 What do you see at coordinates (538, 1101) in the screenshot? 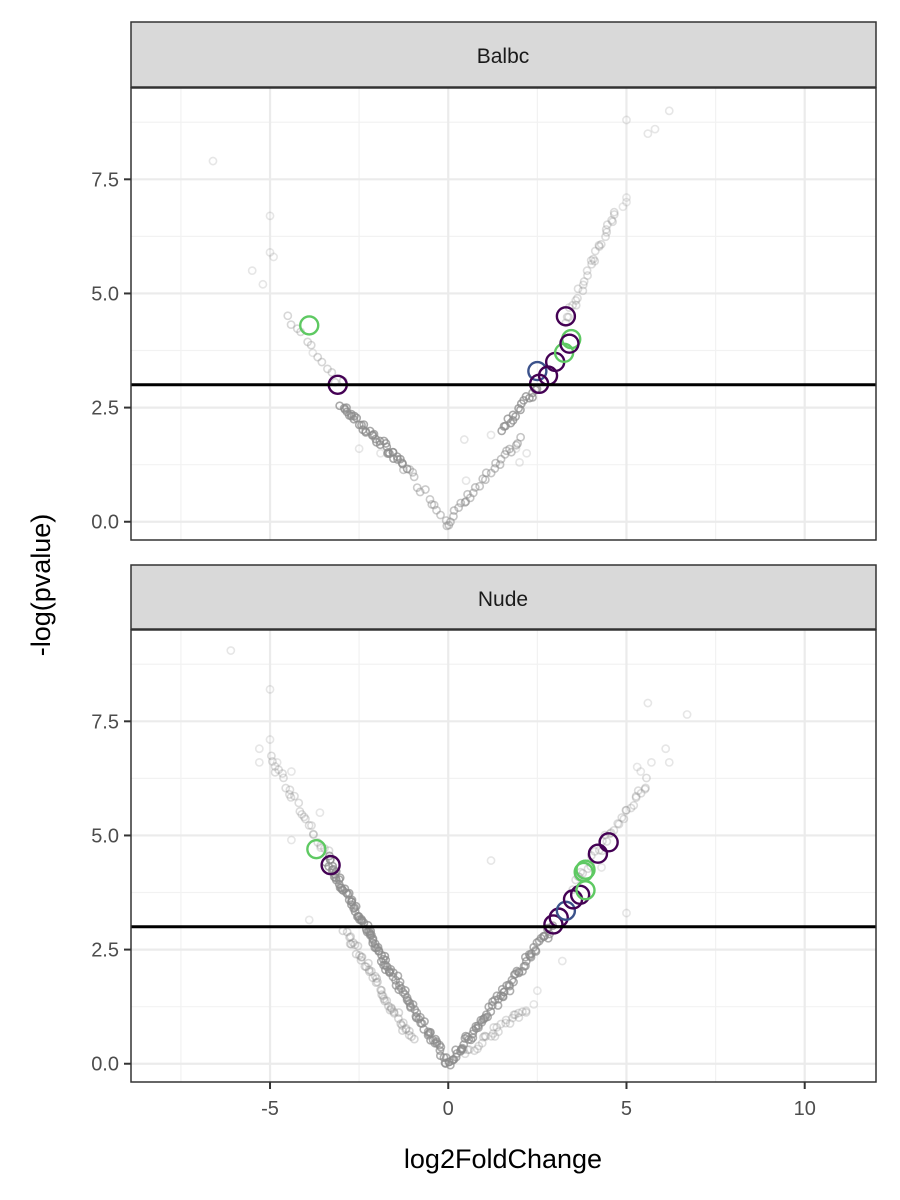
I see `x-axis: -5 0 5 10` at bounding box center [538, 1101].